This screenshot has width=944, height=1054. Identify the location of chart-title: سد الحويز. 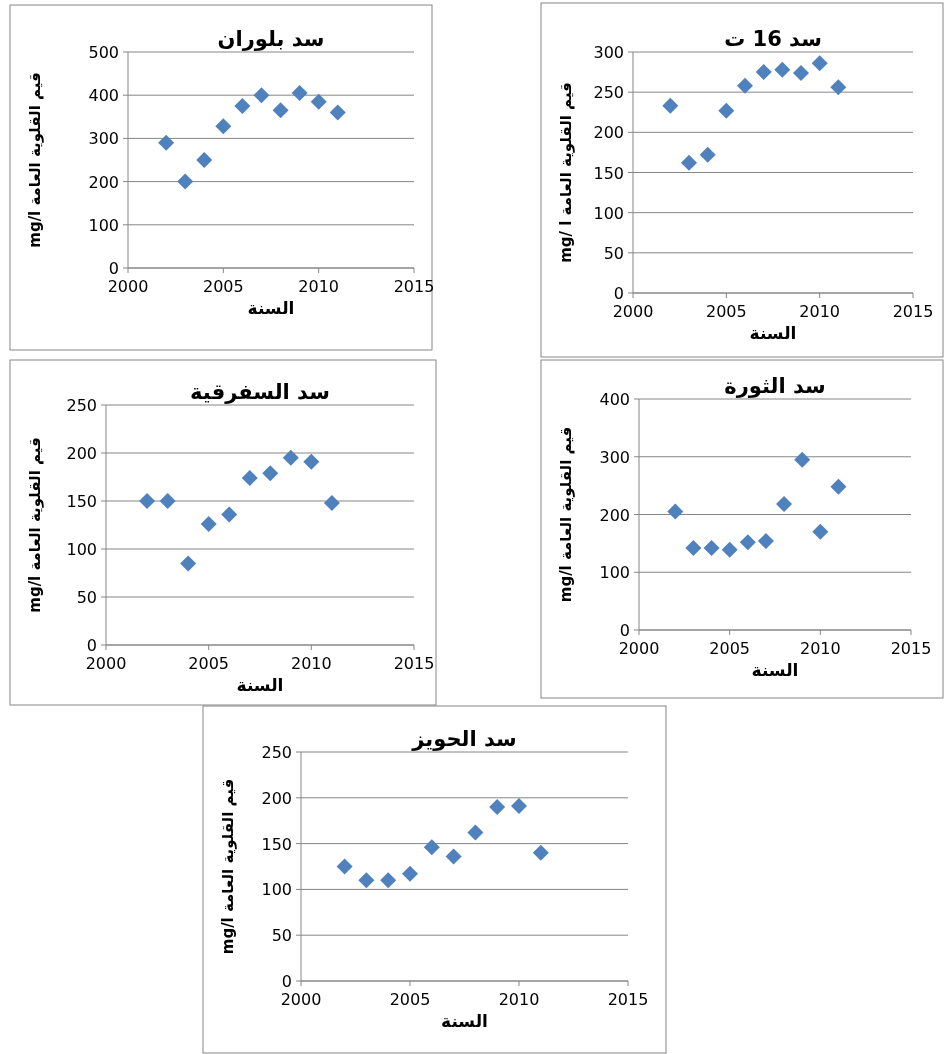
(464, 739).